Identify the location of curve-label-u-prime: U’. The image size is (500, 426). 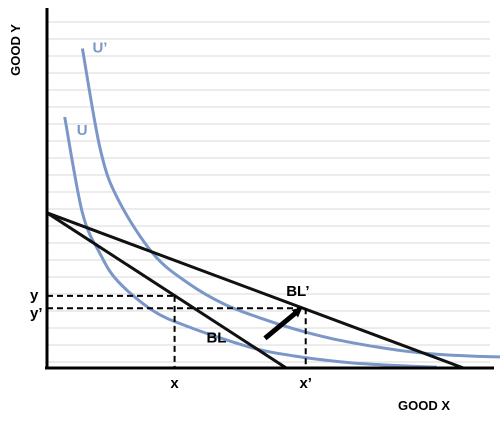
(99, 48).